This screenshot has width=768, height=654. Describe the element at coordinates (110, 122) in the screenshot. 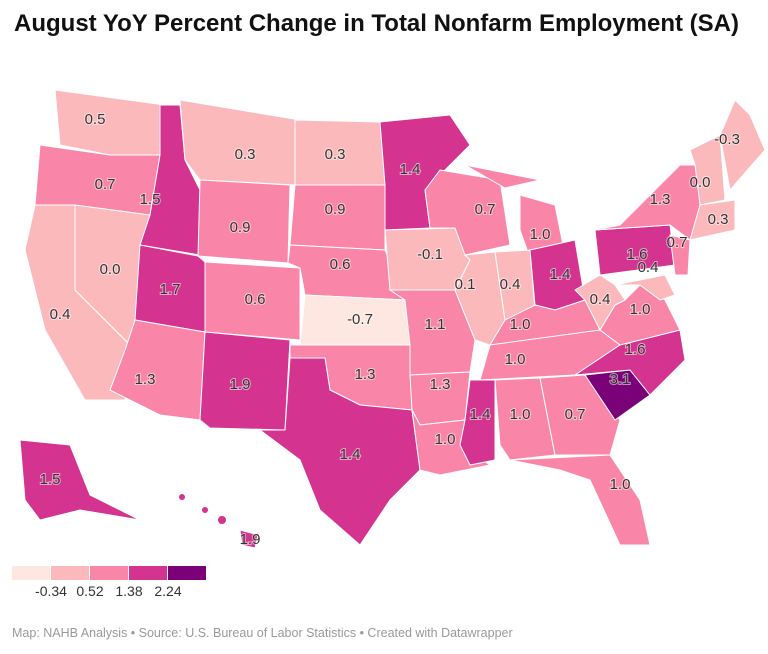

I see `state-washington` at that location.